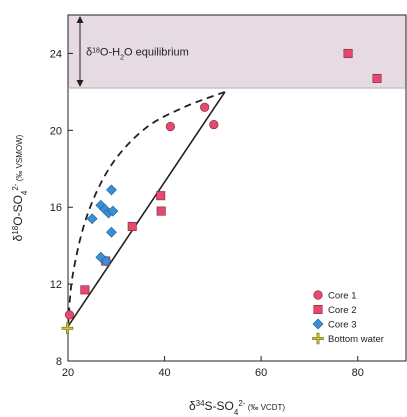  Describe the element at coordinates (342, 296) in the screenshot. I see `legend-label-core-1: Core 1` at that location.